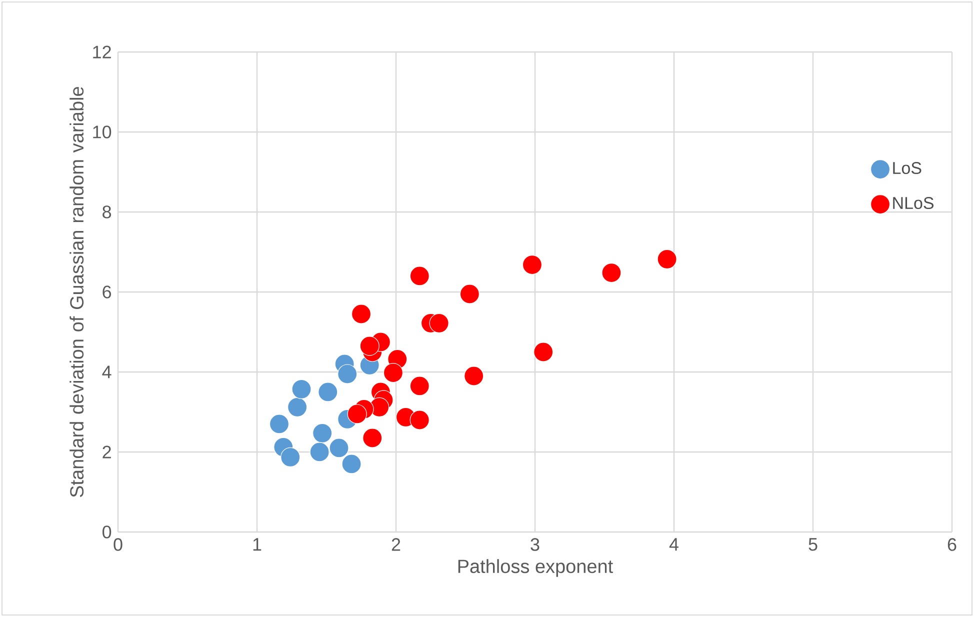 This screenshot has width=974, height=617. Describe the element at coordinates (107, 372) in the screenshot. I see `y-tick-label: 4` at that location.